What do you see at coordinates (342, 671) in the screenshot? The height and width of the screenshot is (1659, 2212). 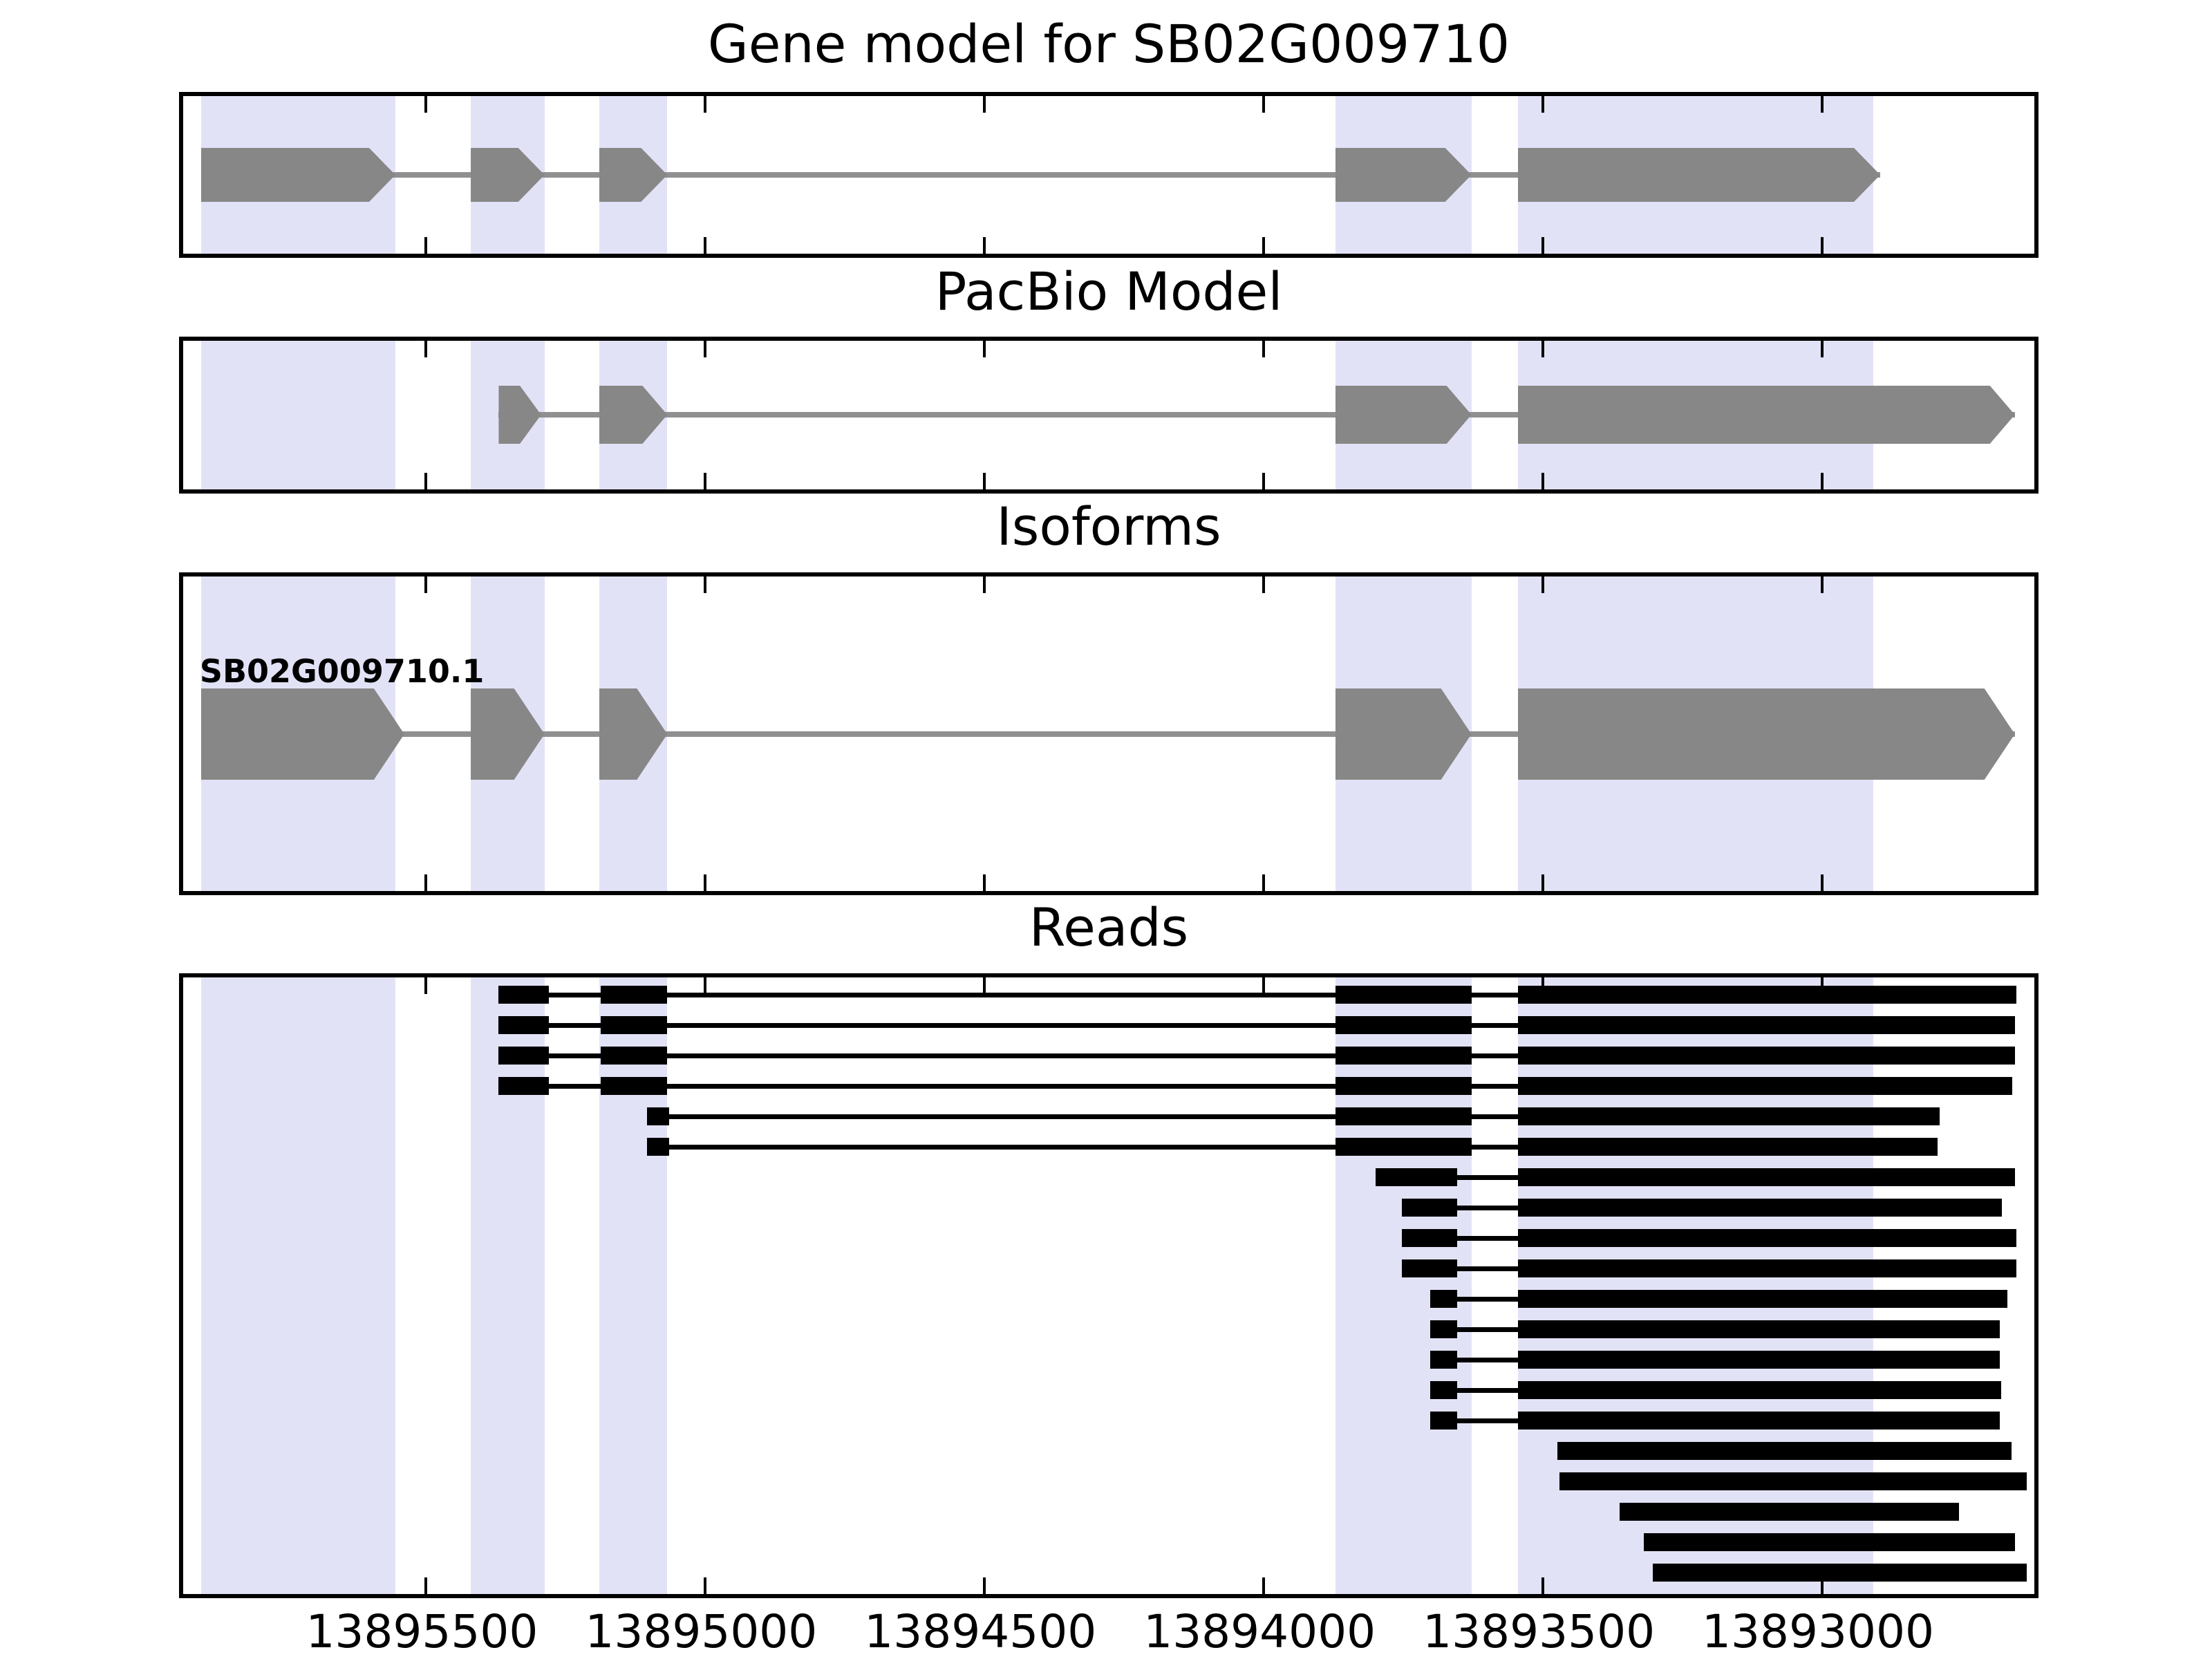 I see `isoform-name-label: SB02G009710.1` at bounding box center [342, 671].